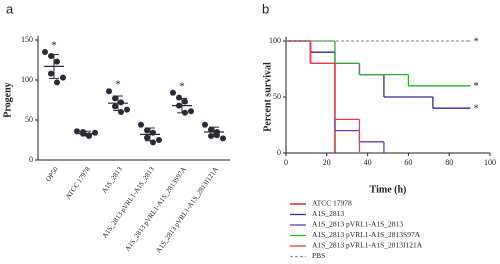 Image resolution: width=500 pixels, height=264 pixels. Describe the element at coordinates (112, 180) in the screenshot. I see `x-tick-label: A1S_2813` at that location.